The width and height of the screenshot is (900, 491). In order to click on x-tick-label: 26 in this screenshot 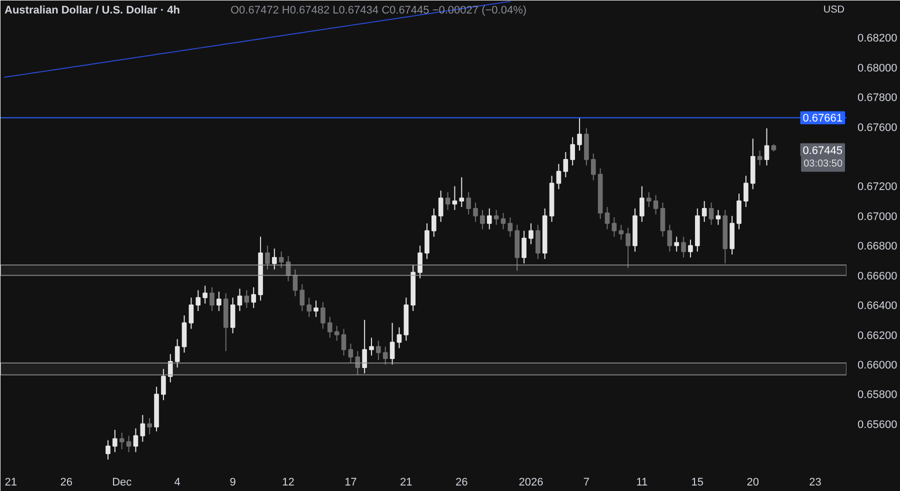, I will do `click(462, 482)`.